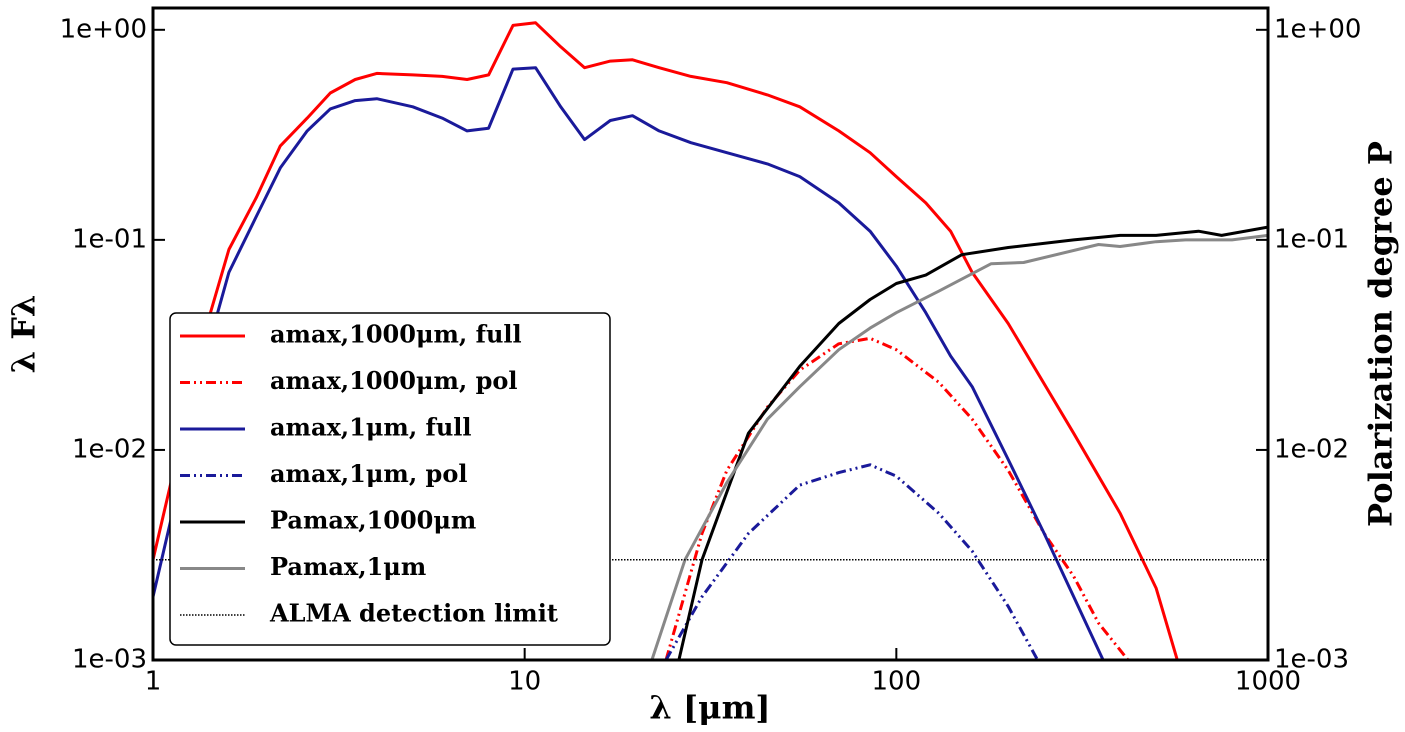 Image resolution: width=1405 pixels, height=732 pixels. Describe the element at coordinates (109, 660) in the screenshot. I see `y-tick-label: 1e-03` at that location.